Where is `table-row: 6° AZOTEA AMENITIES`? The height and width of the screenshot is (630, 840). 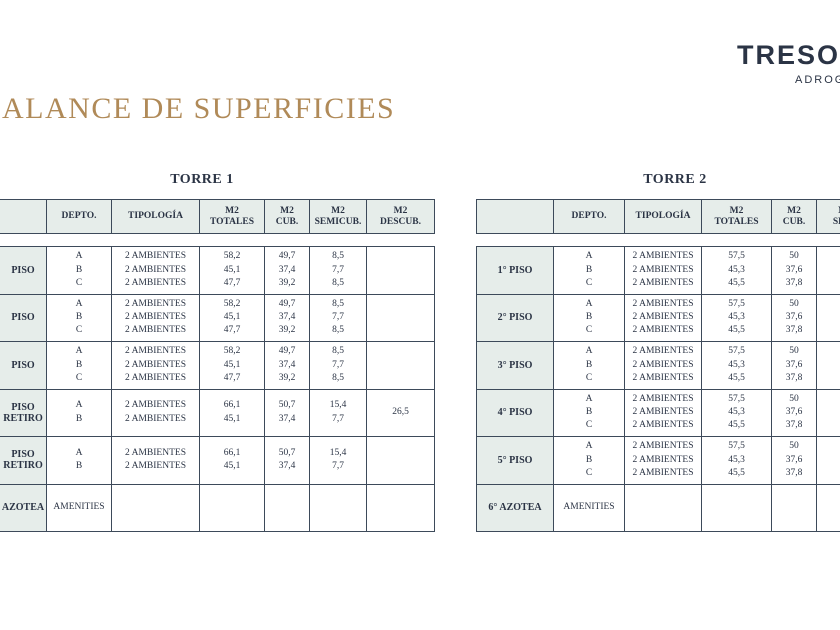
table-row: 6° AZOTEA AMENITIES is located at coordinates (658, 507).